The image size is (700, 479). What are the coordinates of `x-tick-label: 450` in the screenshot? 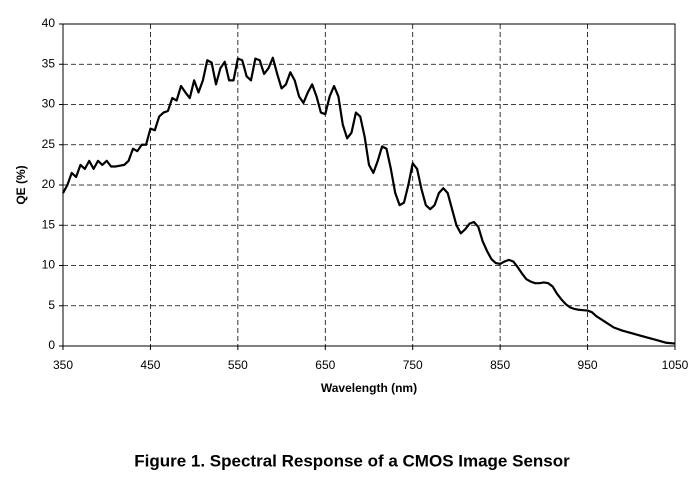 It's located at (150, 365).